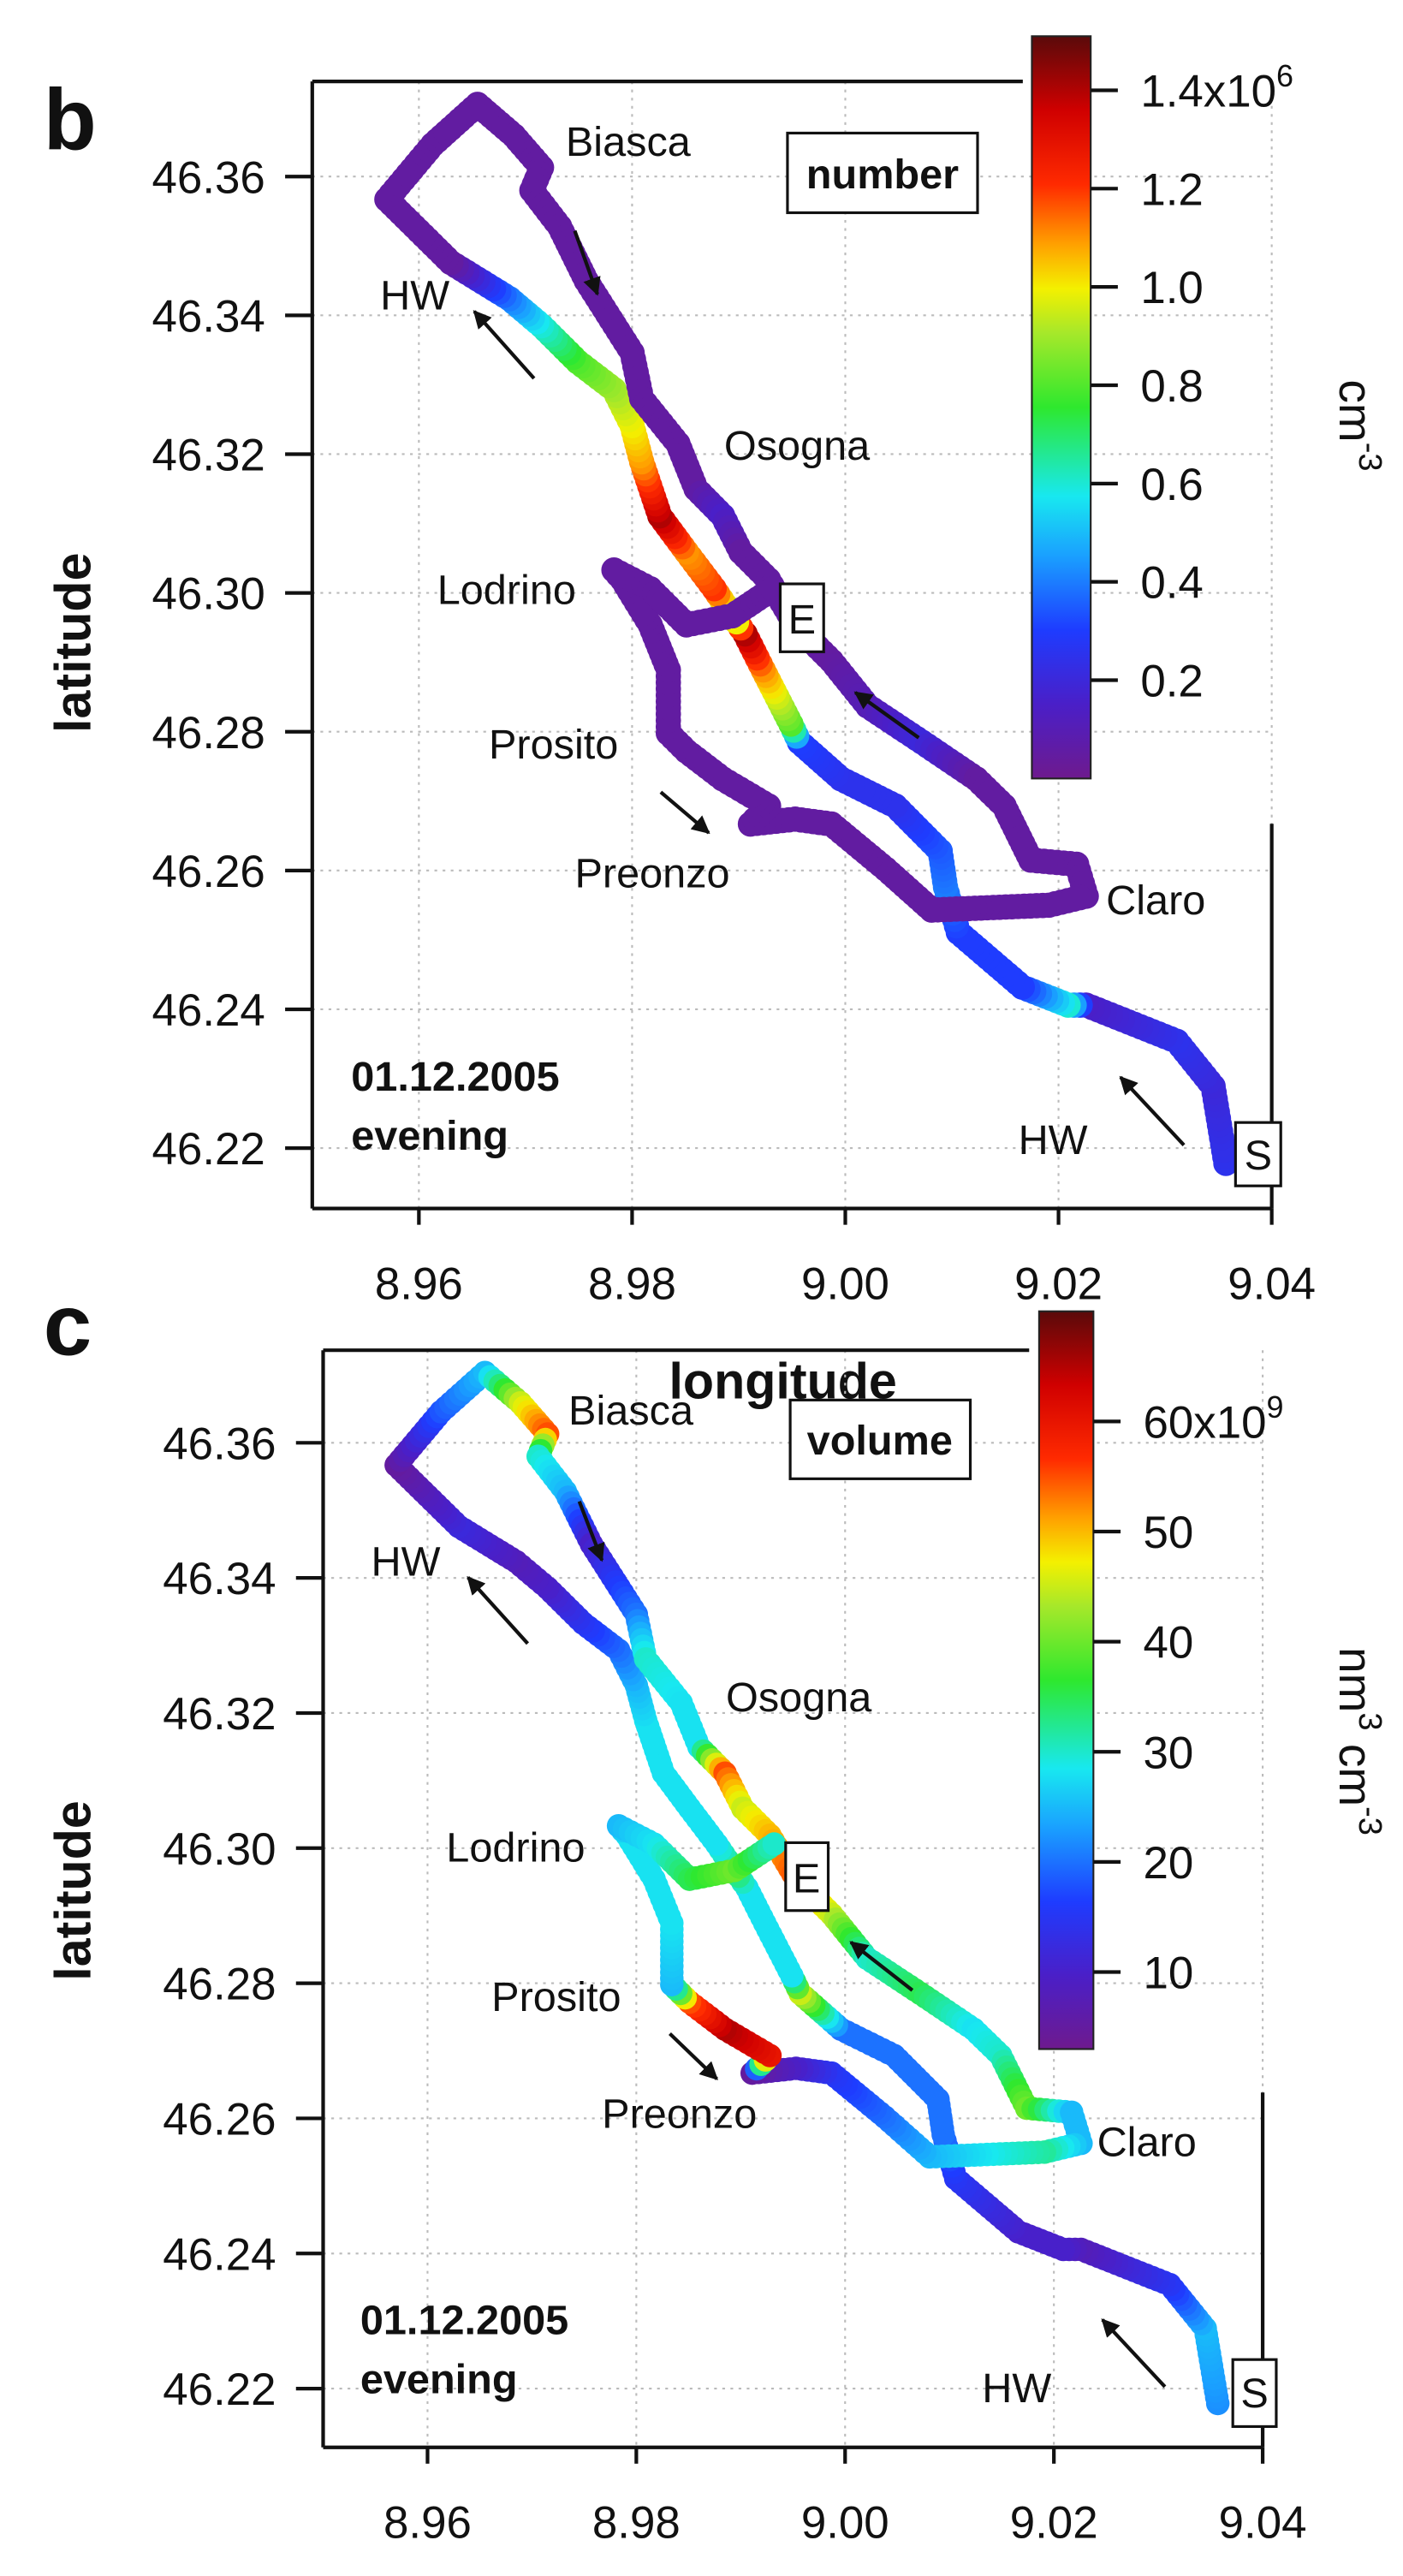 Image resolution: width=1403 pixels, height=2576 pixels. I want to click on colorbar-unit-label: cm-3, so click(1358, 425).